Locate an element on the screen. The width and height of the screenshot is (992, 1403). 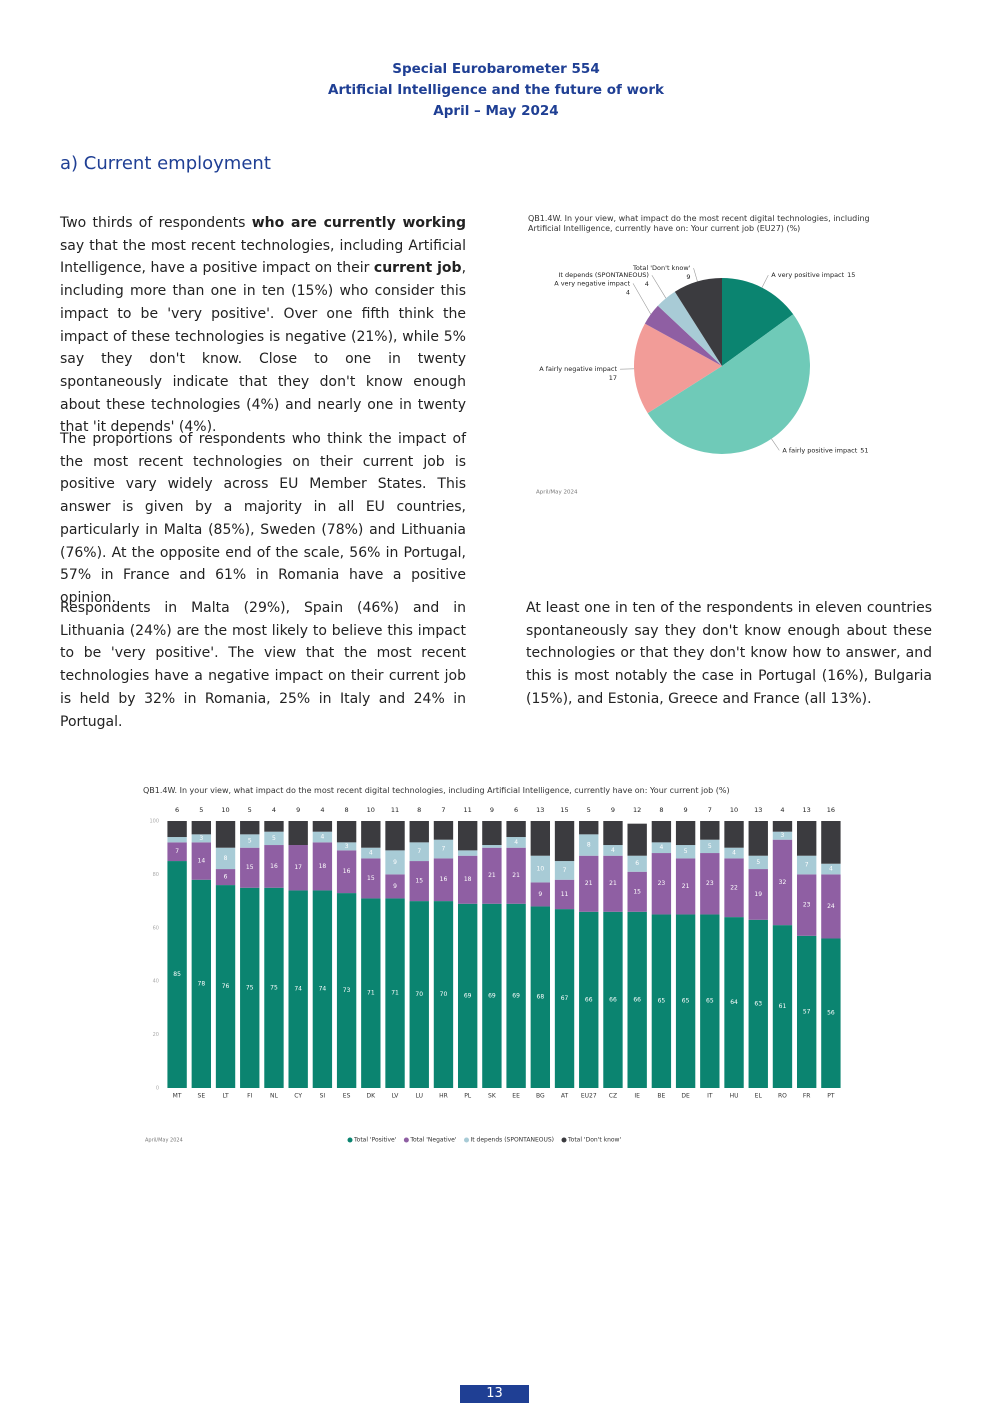
value-label: 17 is located at coordinates (298, 867).